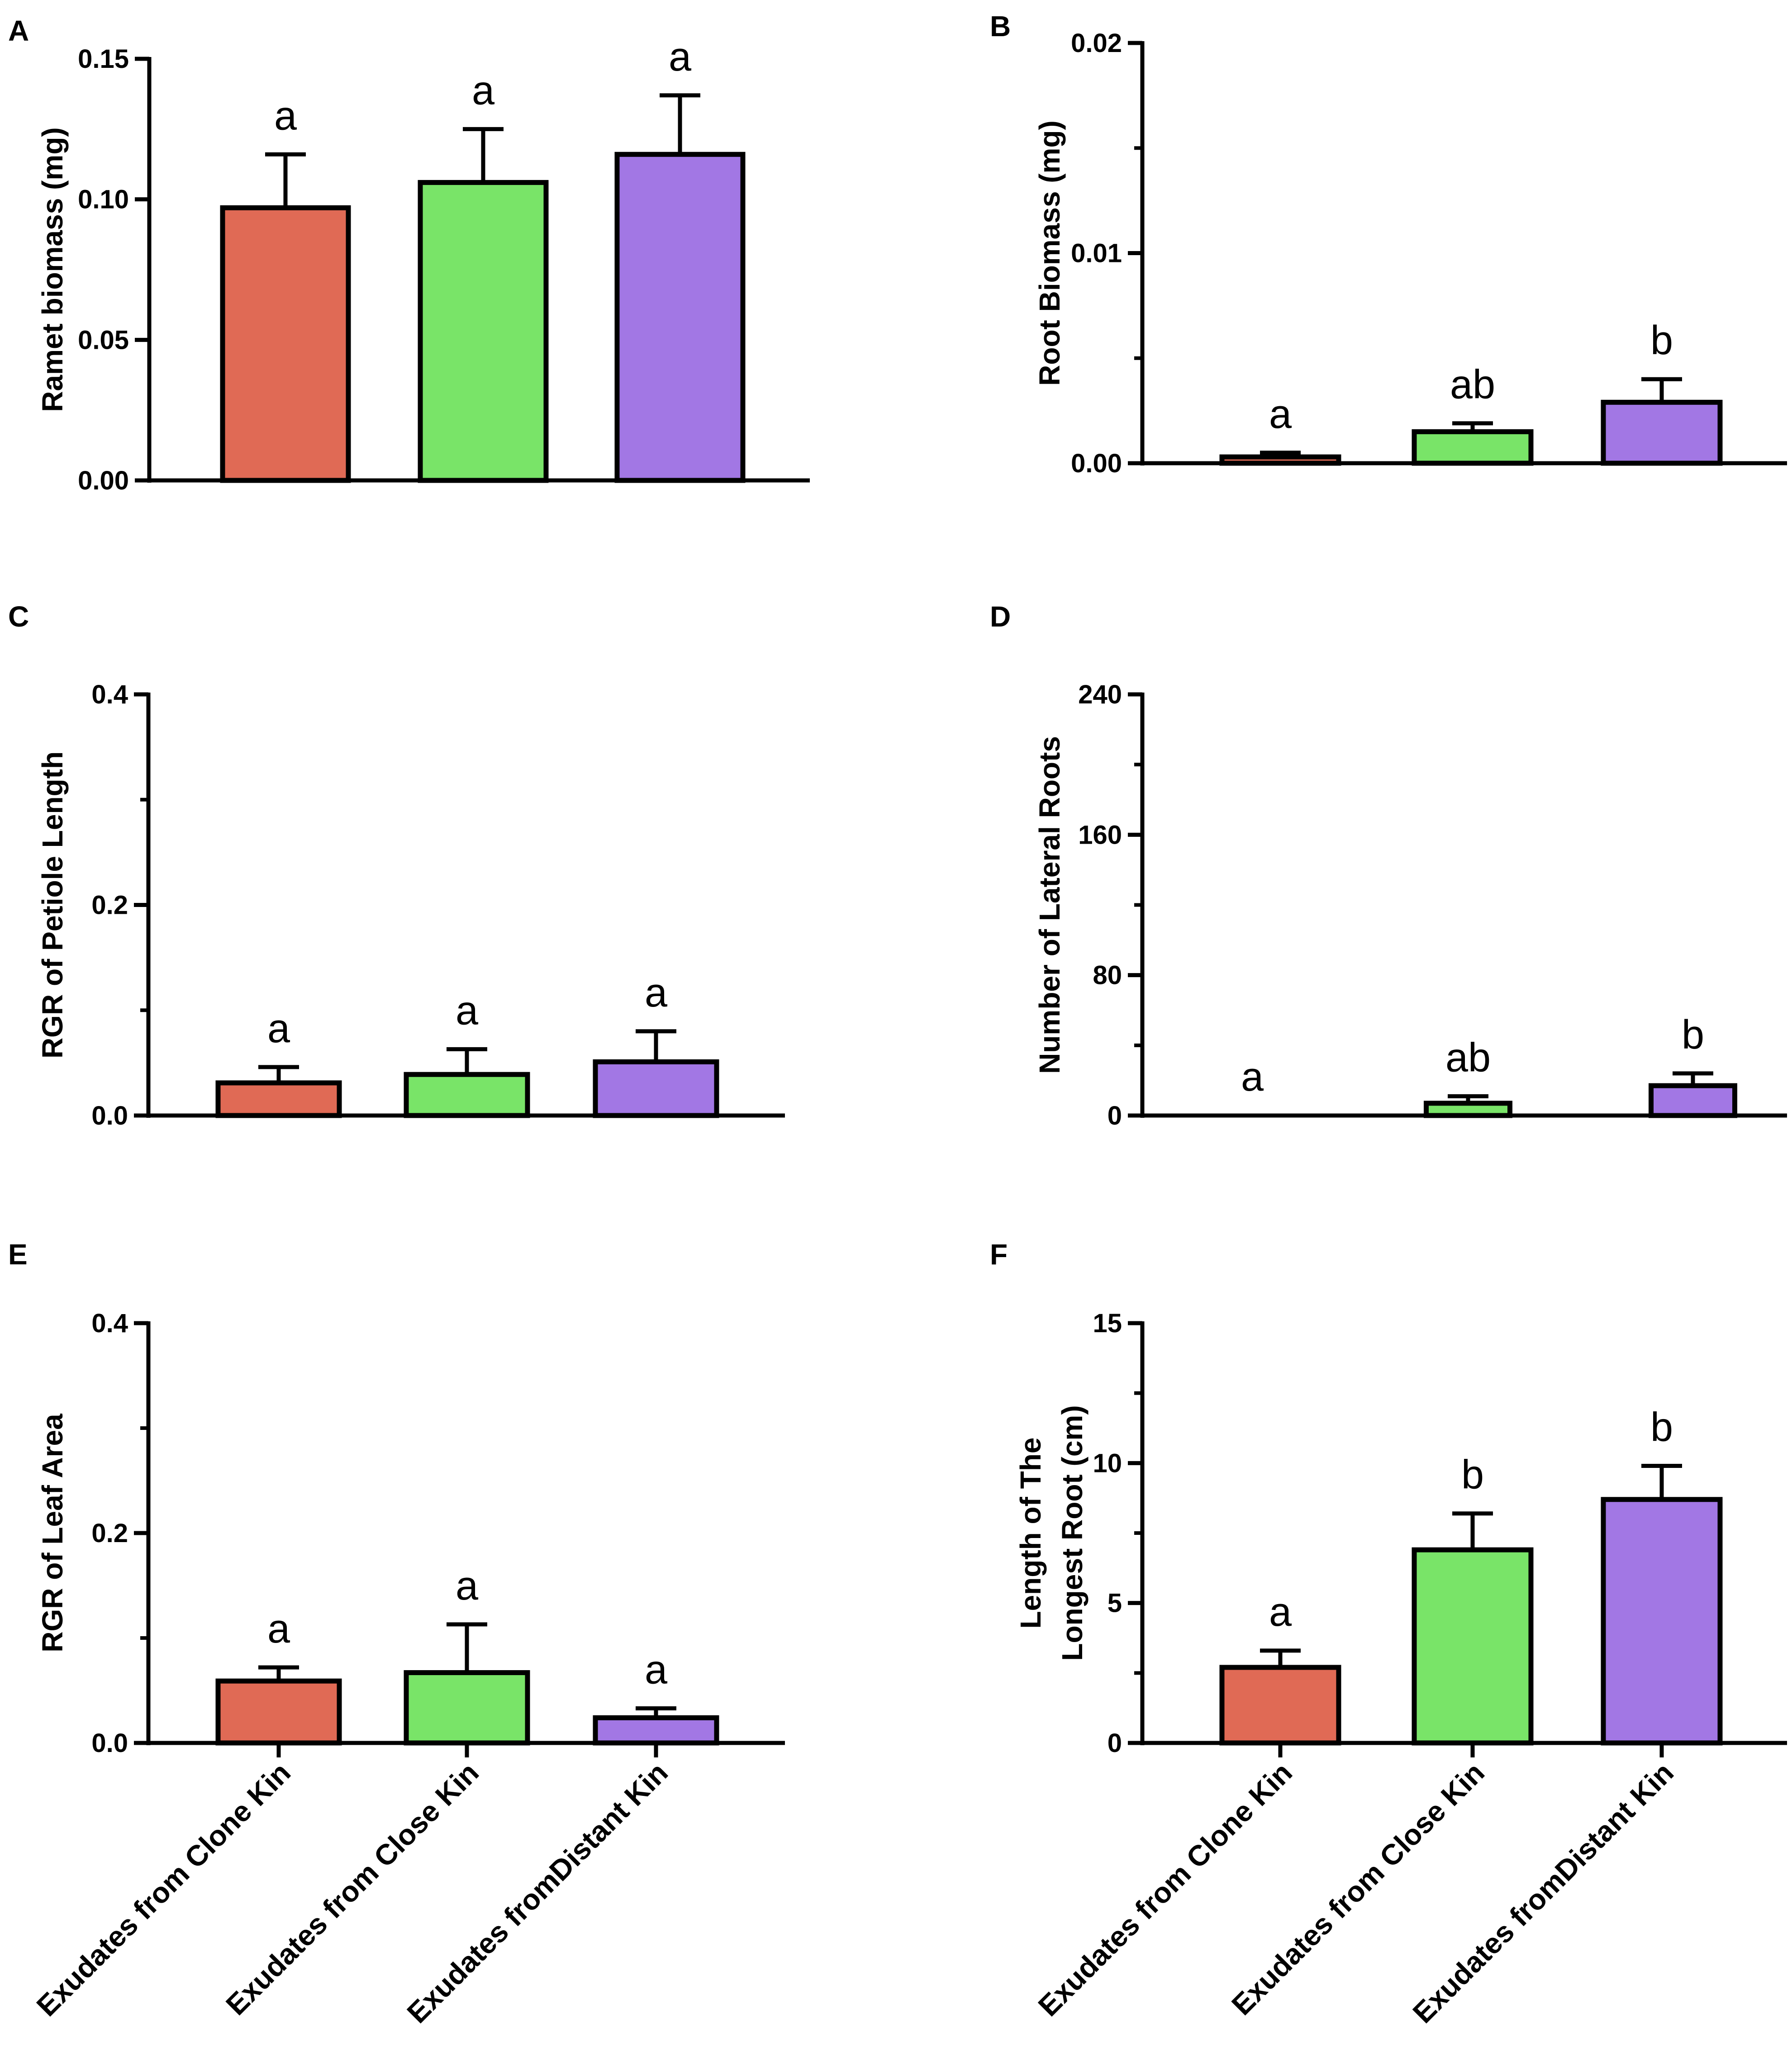 The width and height of the screenshot is (1792, 2070). I want to click on y-tick-label: 15, so click(1108, 1323).